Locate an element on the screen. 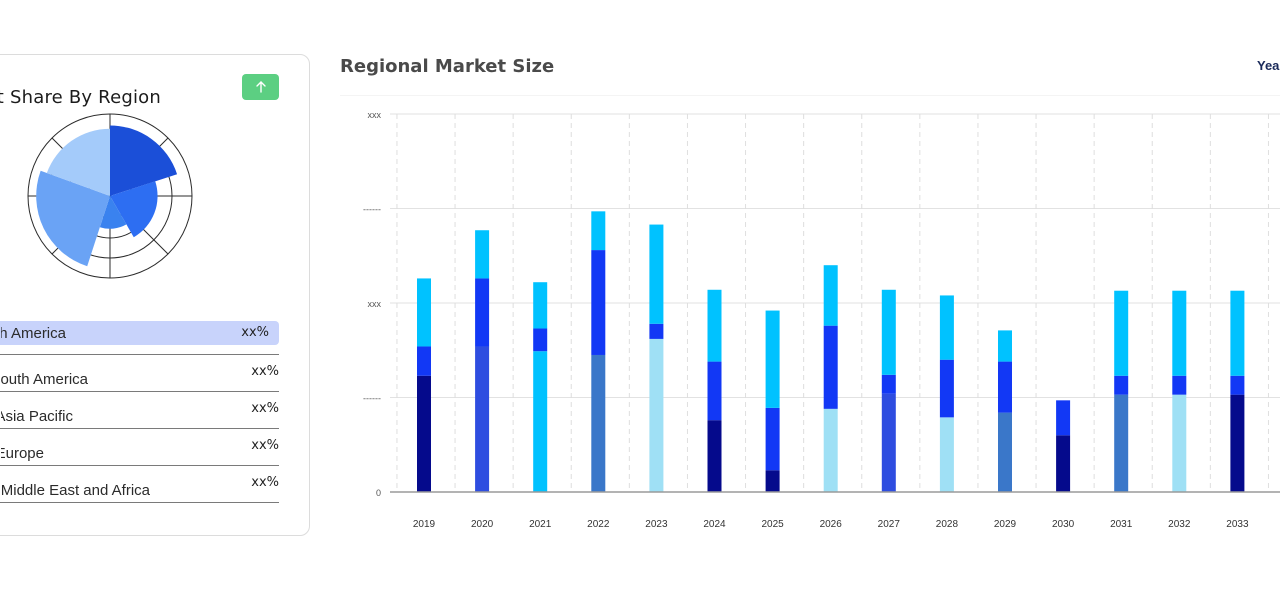  x-tick-label: 2032 is located at coordinates (1179, 524).